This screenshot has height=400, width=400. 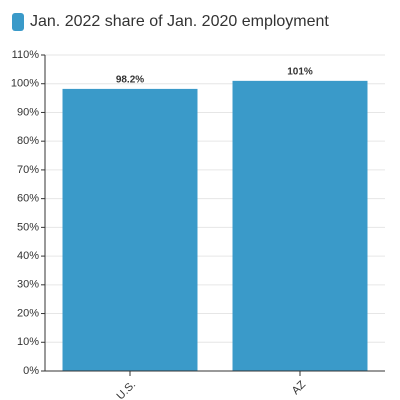 I want to click on y-tick-label: 20%, so click(x=28, y=313).